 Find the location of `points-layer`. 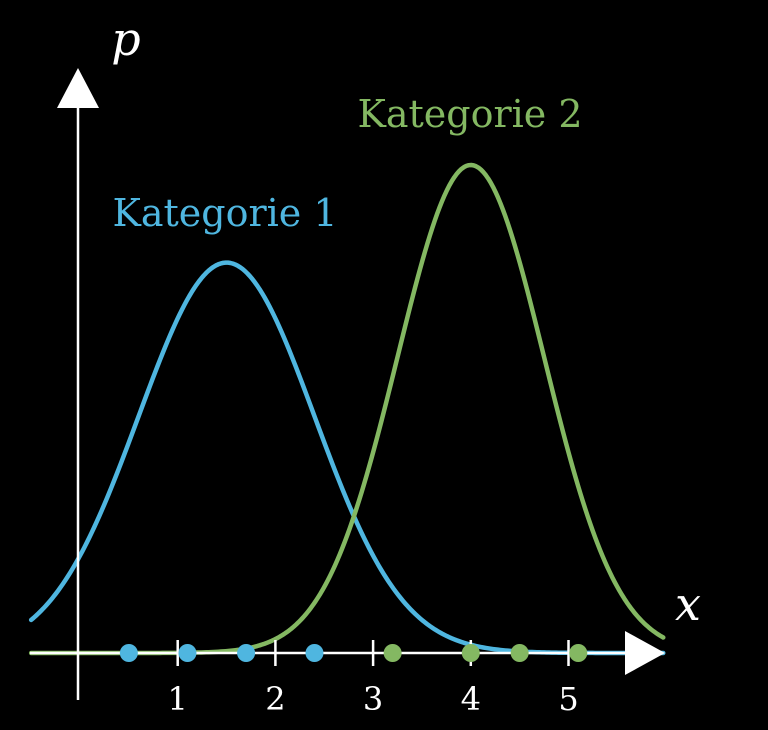

points-layer is located at coordinates (353, 653).